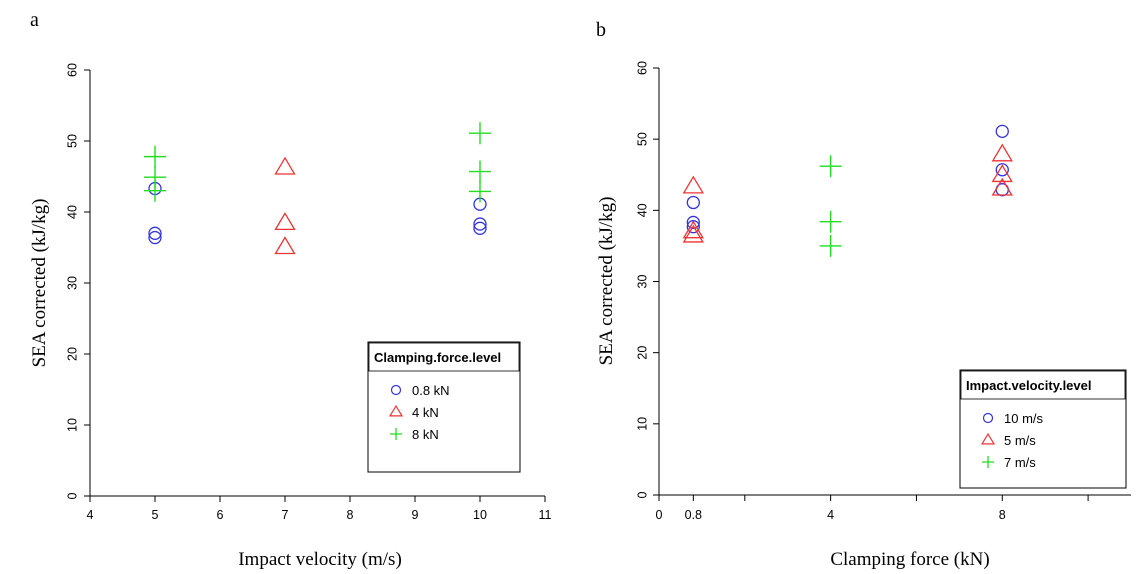  Describe the element at coordinates (659, 515) in the screenshot. I see `panel-b-x-tick-label-0: 0` at that location.